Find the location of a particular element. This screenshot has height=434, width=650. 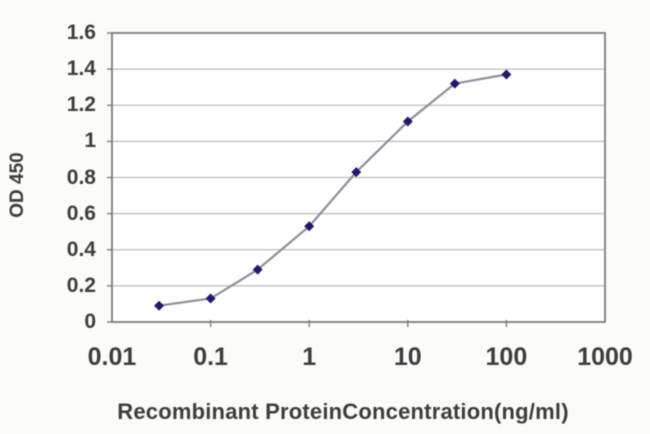

x-axis-title: Recombinant ProteinConcentration(ng/ml) is located at coordinates (343, 411).